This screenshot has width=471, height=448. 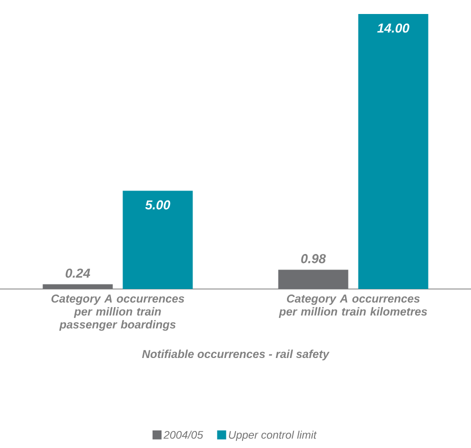 I want to click on x-tick-label: Category A occurrences per million train passenger boardings, so click(x=117, y=312).